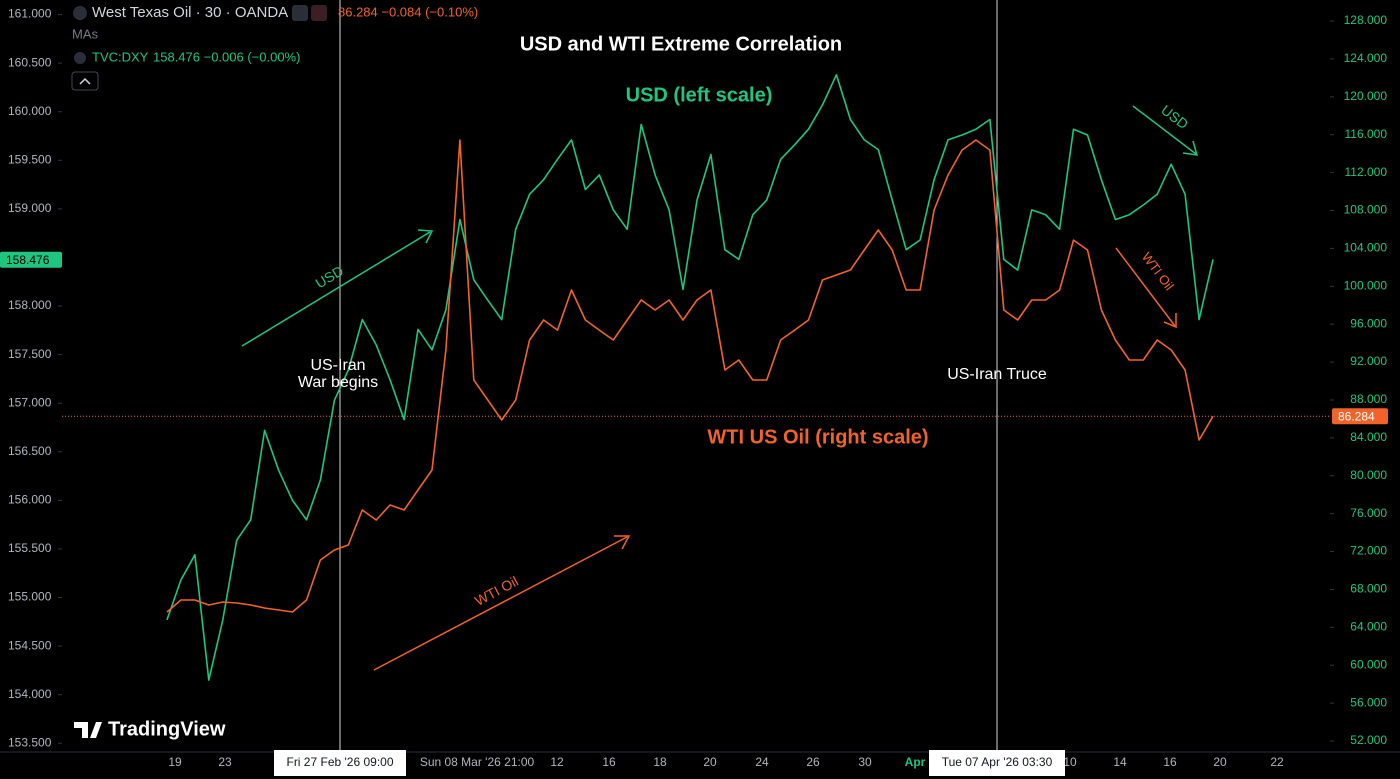  I want to click on y-tick-label: 159.500, so click(30, 159).